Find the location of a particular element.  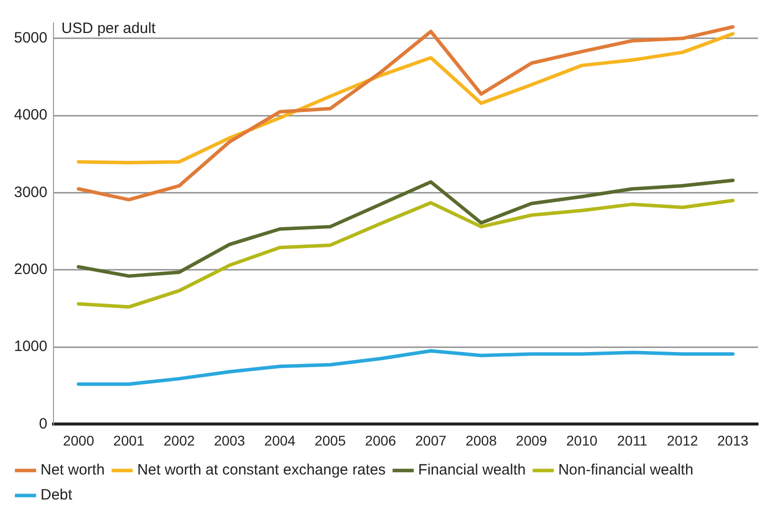

x-tick-label: 2013 is located at coordinates (733, 440).